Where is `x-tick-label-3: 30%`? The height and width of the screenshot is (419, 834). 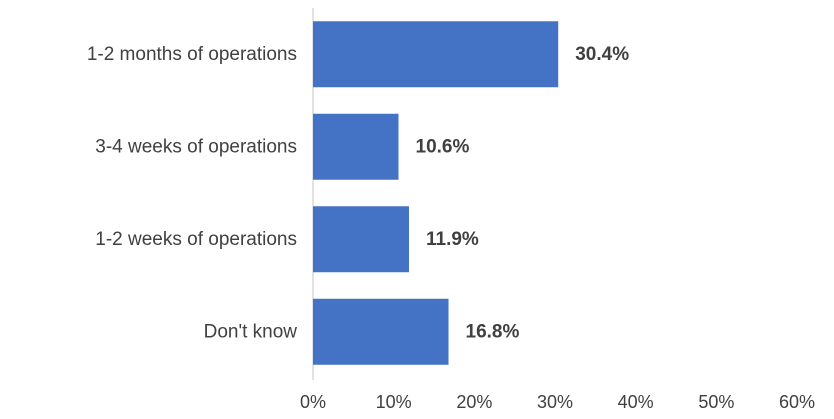
x-tick-label-3: 30% is located at coordinates (555, 402).